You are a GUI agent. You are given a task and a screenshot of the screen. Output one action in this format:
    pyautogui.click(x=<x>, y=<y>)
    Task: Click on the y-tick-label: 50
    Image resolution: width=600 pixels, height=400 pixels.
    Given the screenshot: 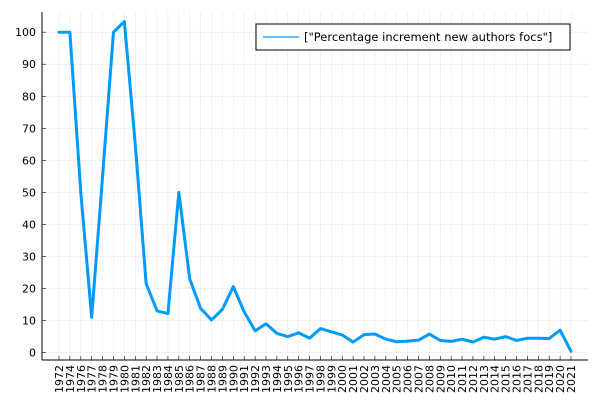 What is the action you would take?
    pyautogui.click(x=29, y=192)
    